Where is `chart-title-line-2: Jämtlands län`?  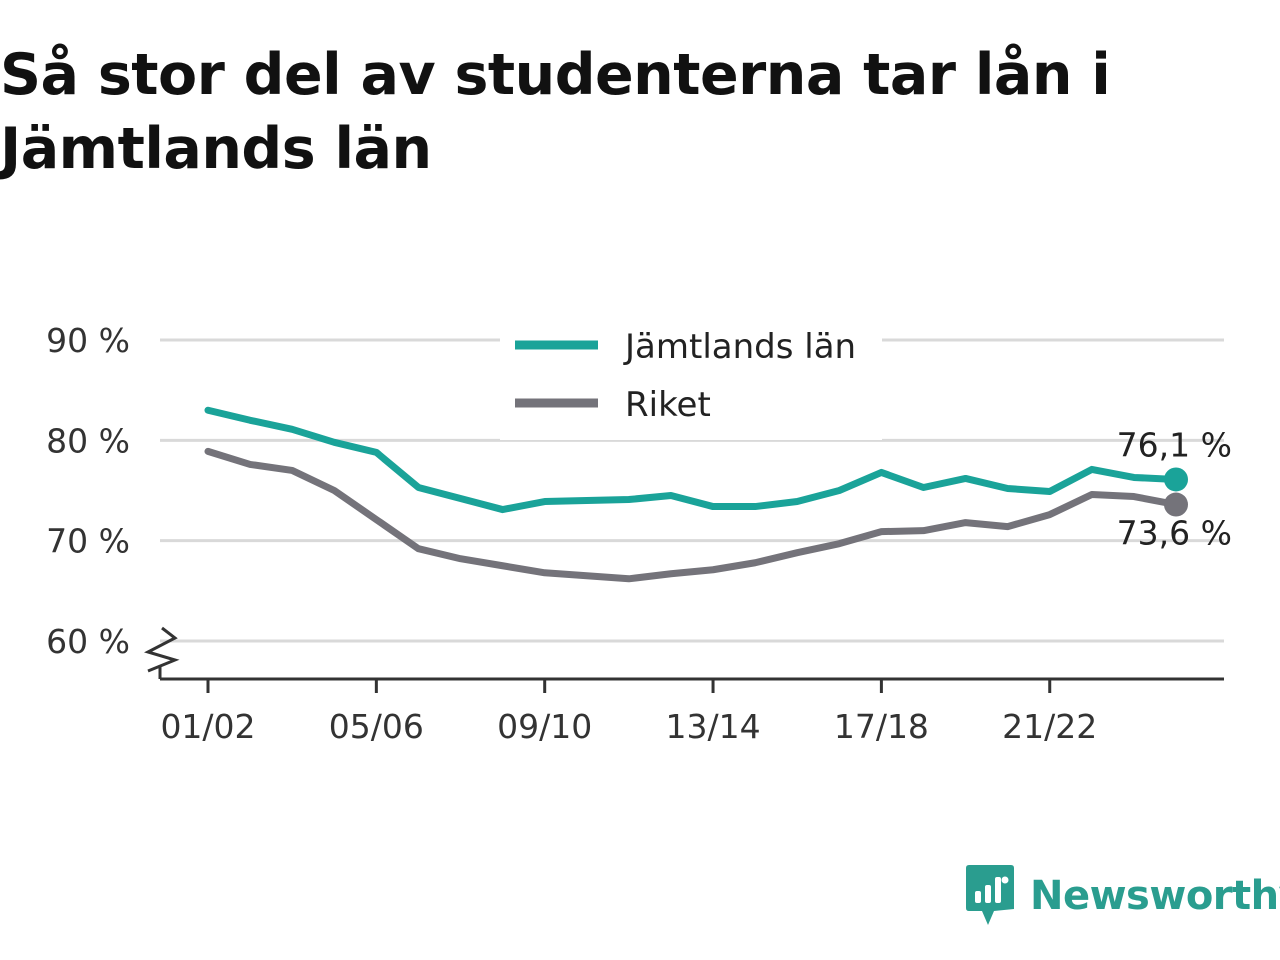 chart-title-line-2: Jämtlands län is located at coordinates (216, 149).